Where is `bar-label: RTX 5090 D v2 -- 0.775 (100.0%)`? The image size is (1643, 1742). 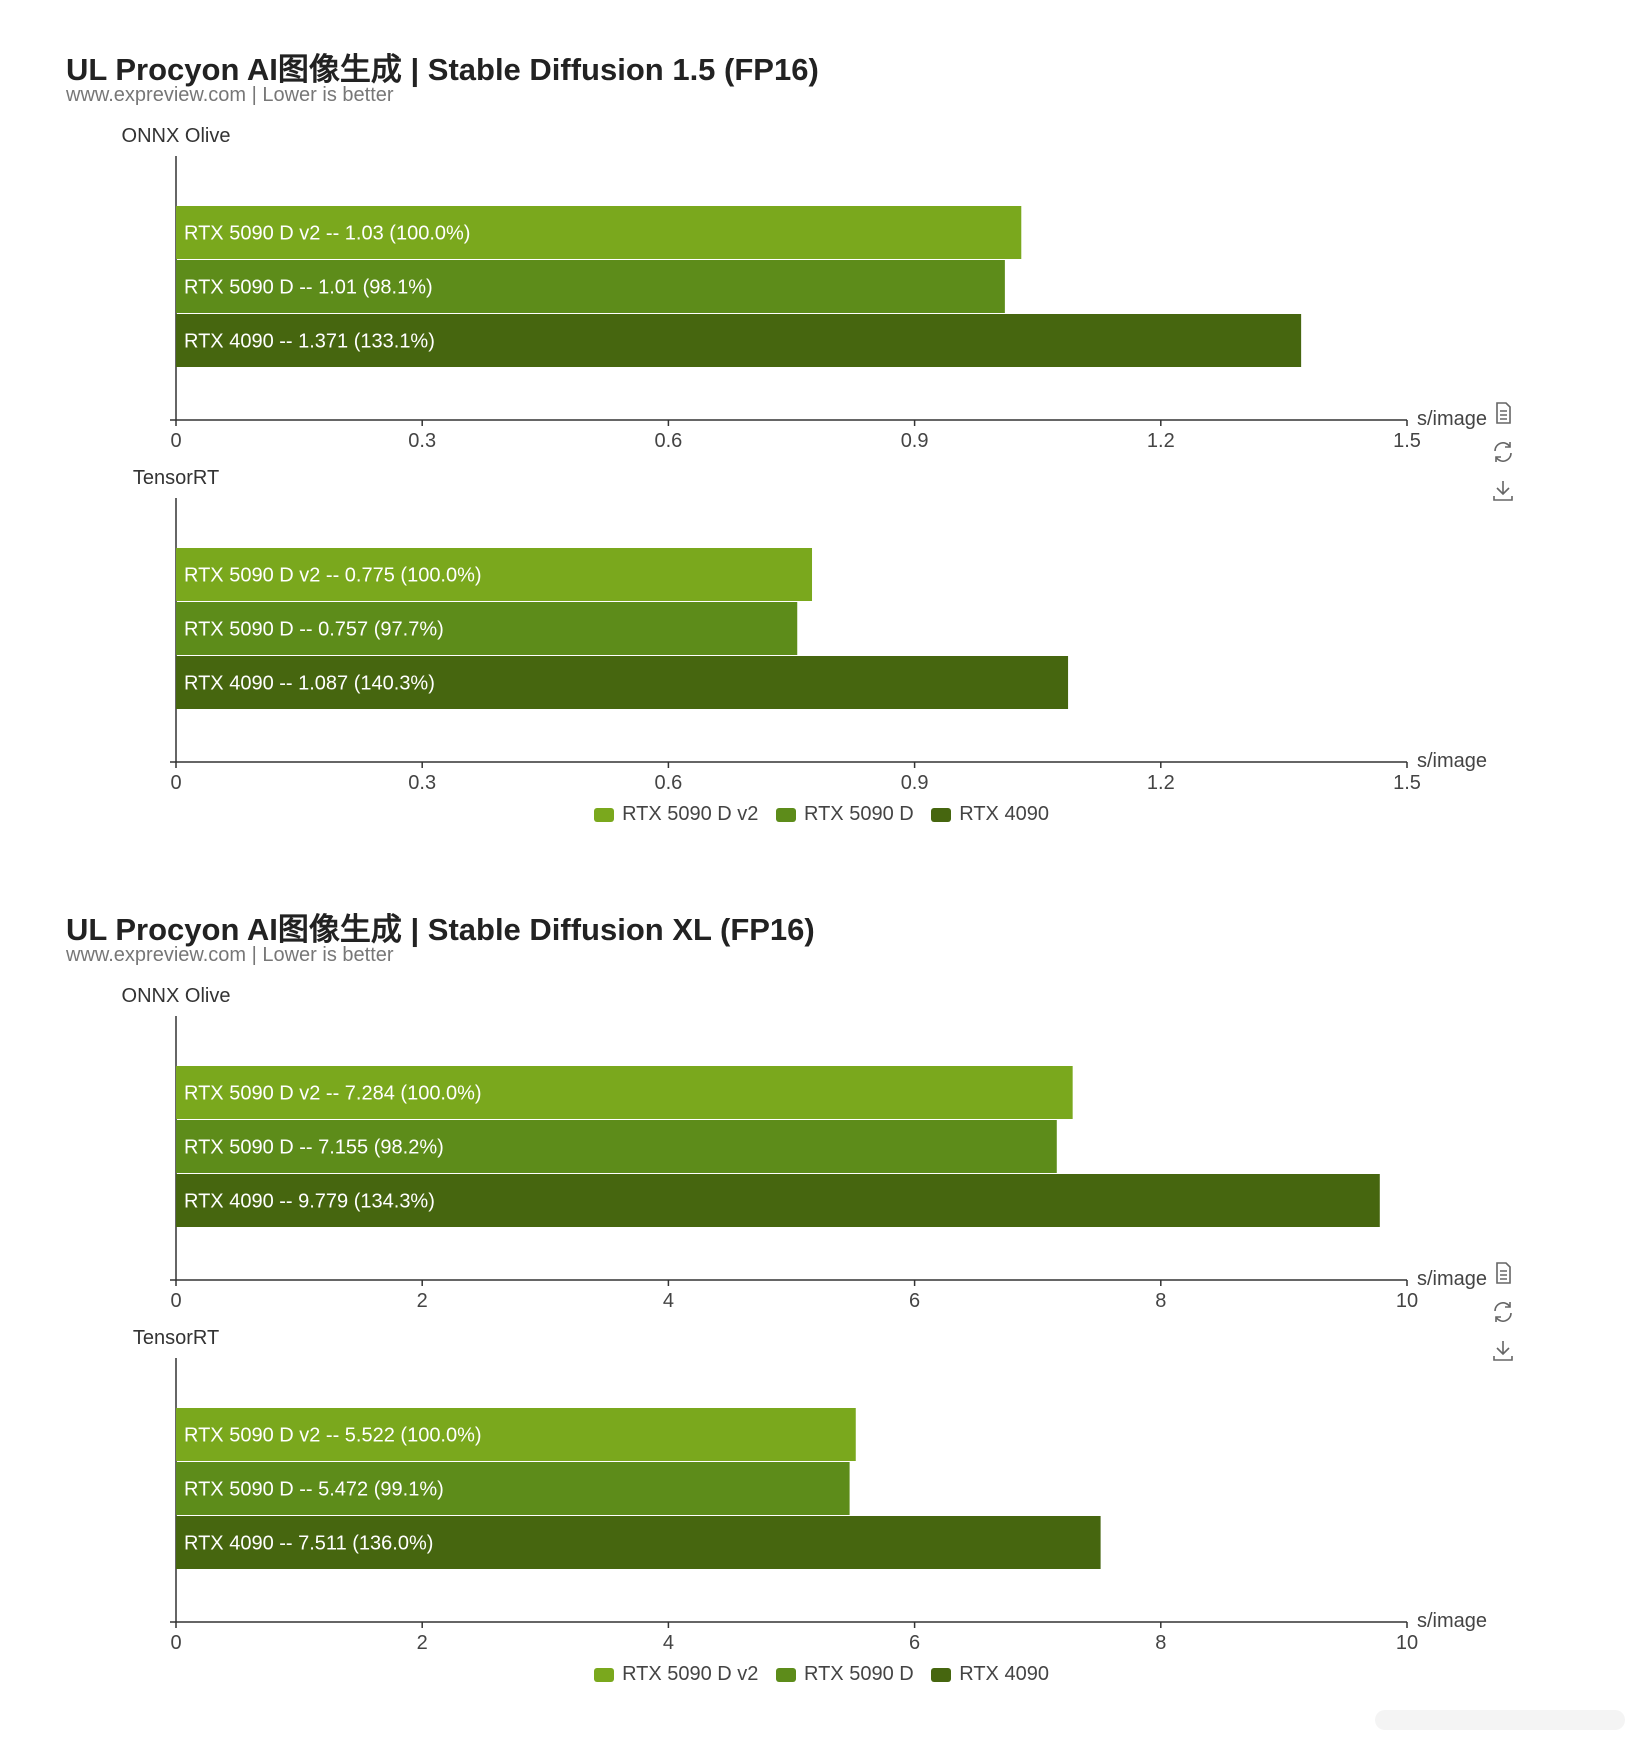 bar-label: RTX 5090 D v2 -- 0.775 (100.0%) is located at coordinates (333, 576).